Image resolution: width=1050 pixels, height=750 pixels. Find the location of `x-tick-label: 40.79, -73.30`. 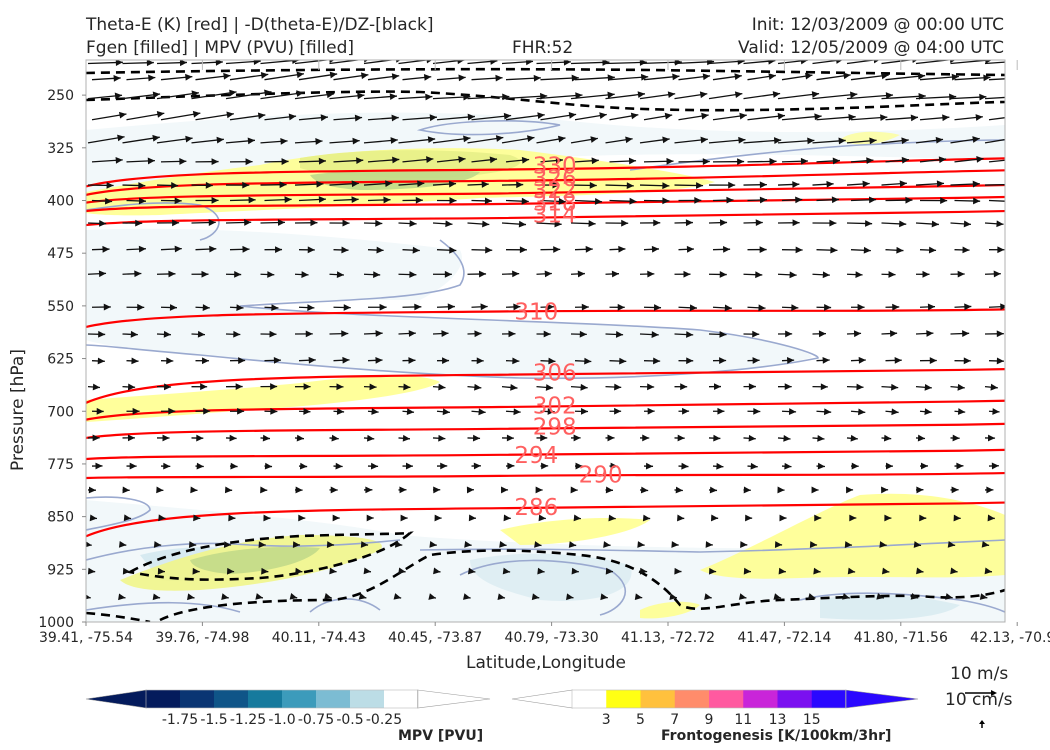

x-tick-label: 40.79, -73.30 is located at coordinates (552, 638).